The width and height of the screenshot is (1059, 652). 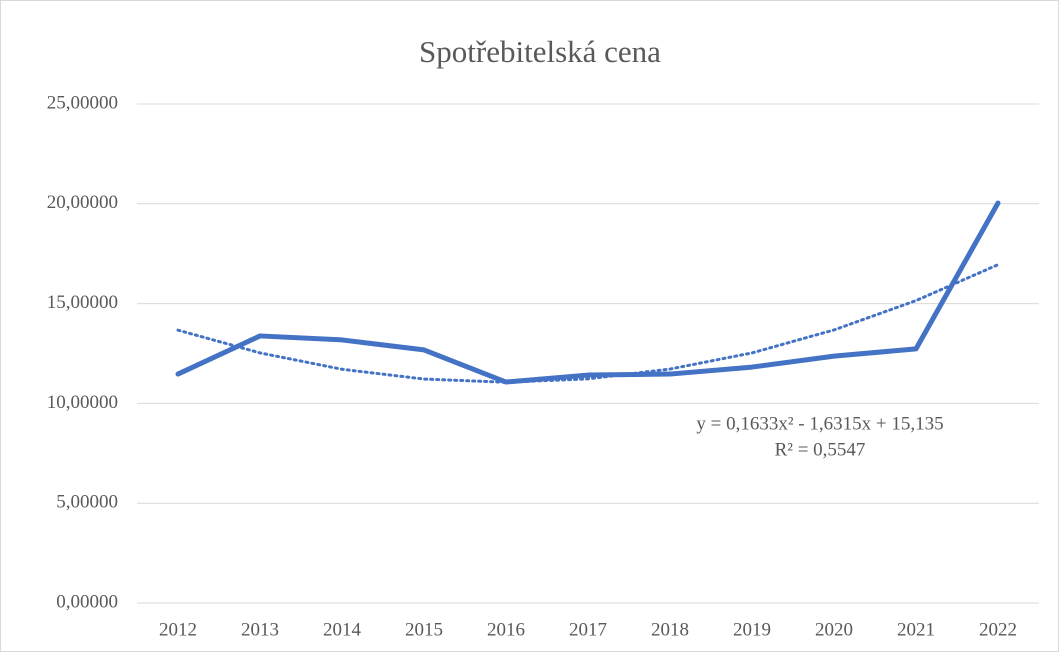 What do you see at coordinates (834, 629) in the screenshot?
I see `x-tick-label: 2020` at bounding box center [834, 629].